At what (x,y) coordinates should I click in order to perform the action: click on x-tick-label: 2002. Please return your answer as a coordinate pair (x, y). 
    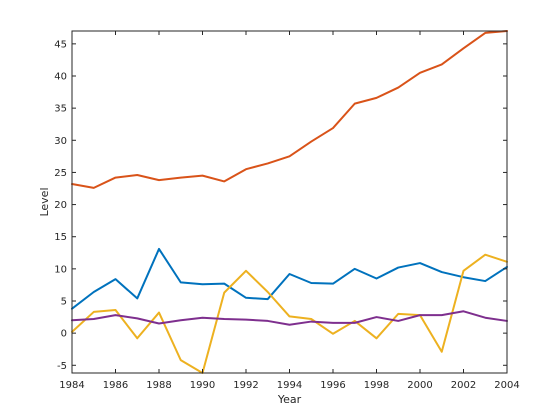
    Looking at the image, I should click on (463, 385).